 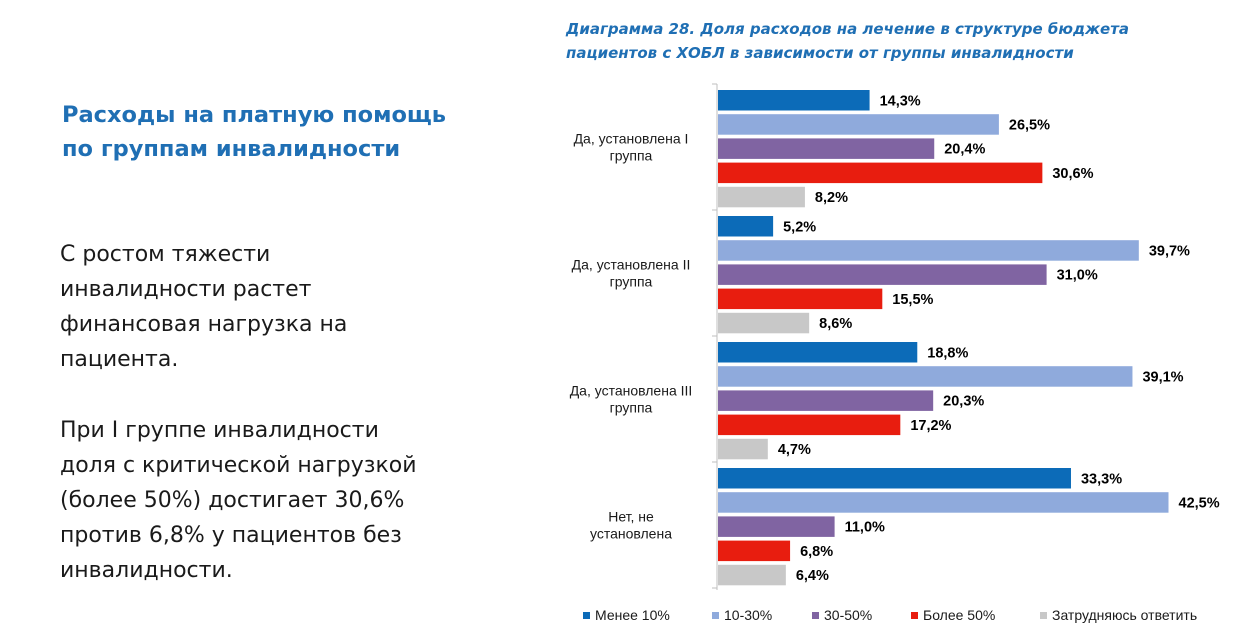 I want to click on data-label: 6,8%, so click(x=816, y=552).